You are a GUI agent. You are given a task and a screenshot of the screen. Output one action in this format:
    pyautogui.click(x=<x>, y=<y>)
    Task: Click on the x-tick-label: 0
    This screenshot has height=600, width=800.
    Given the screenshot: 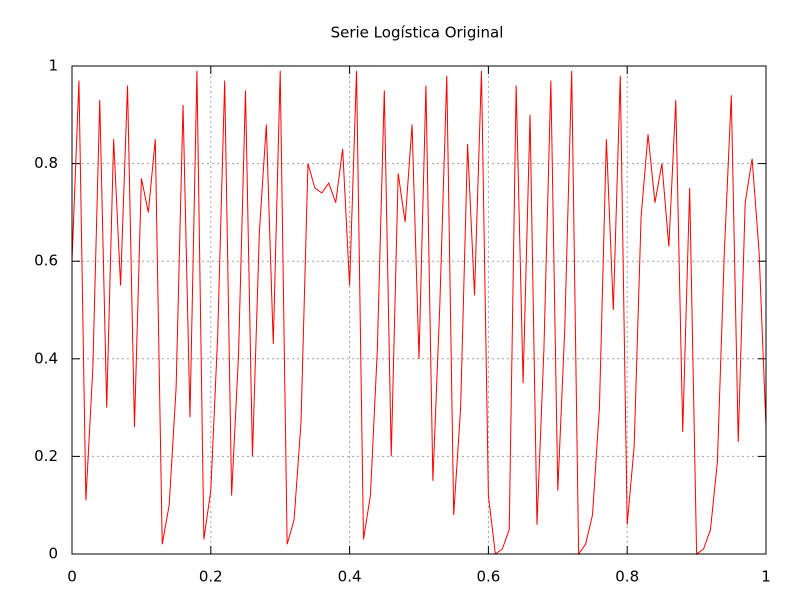 What is the action you would take?
    pyautogui.click(x=72, y=577)
    